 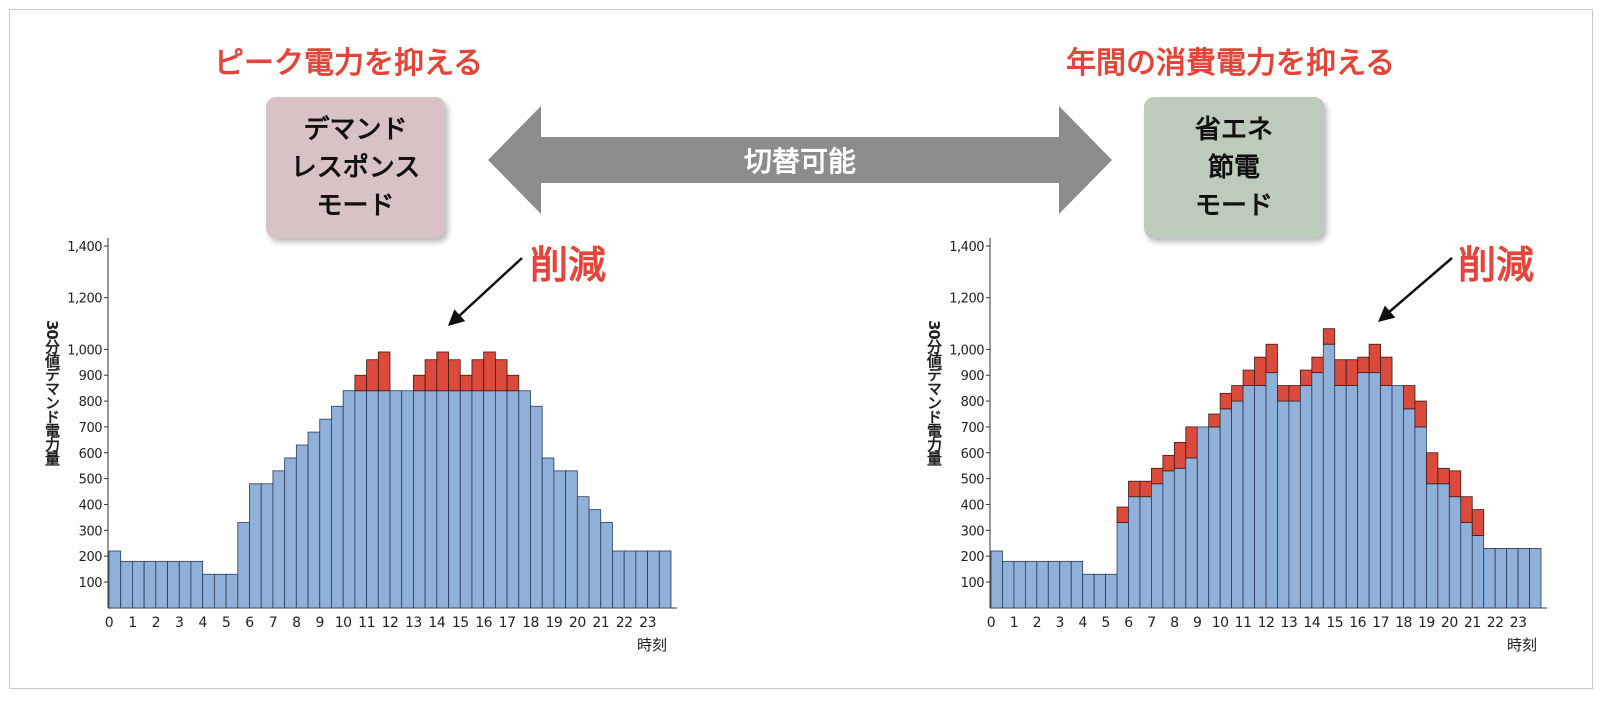 What do you see at coordinates (973, 505) in the screenshot?
I see `y-tick-label: 400` at bounding box center [973, 505].